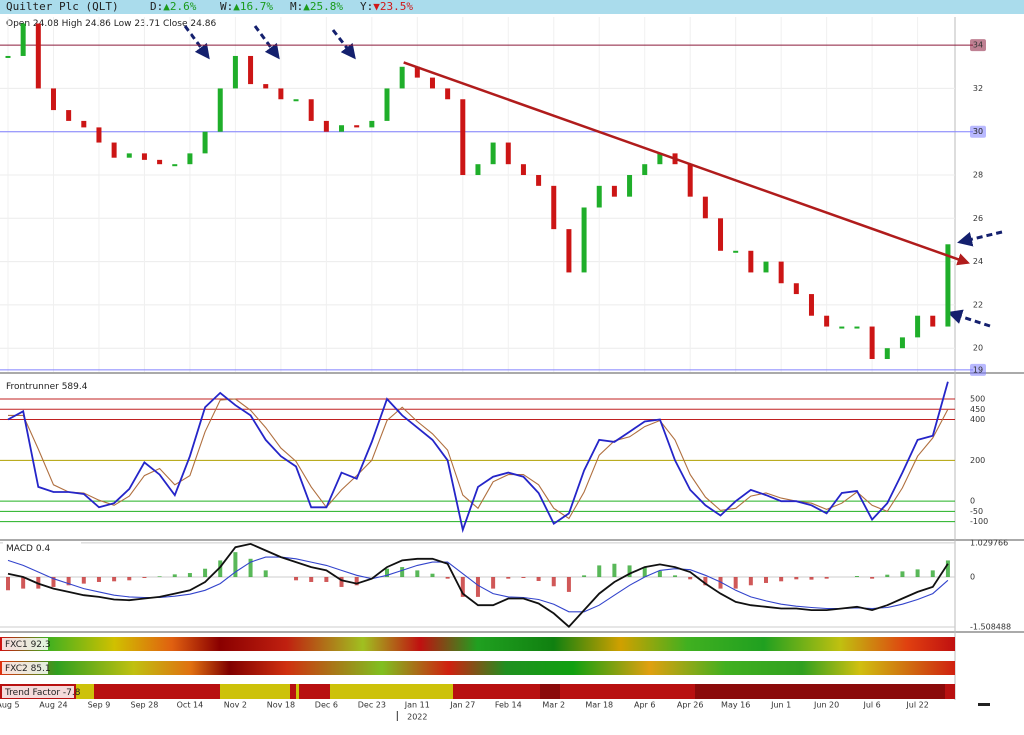 The height and width of the screenshot is (735, 1024). What do you see at coordinates (281, 6) in the screenshot?
I see `header-changes: D:▲2.6% W:▲16.7% M:▲25.8% Y:▼23.5%` at bounding box center [281, 6].